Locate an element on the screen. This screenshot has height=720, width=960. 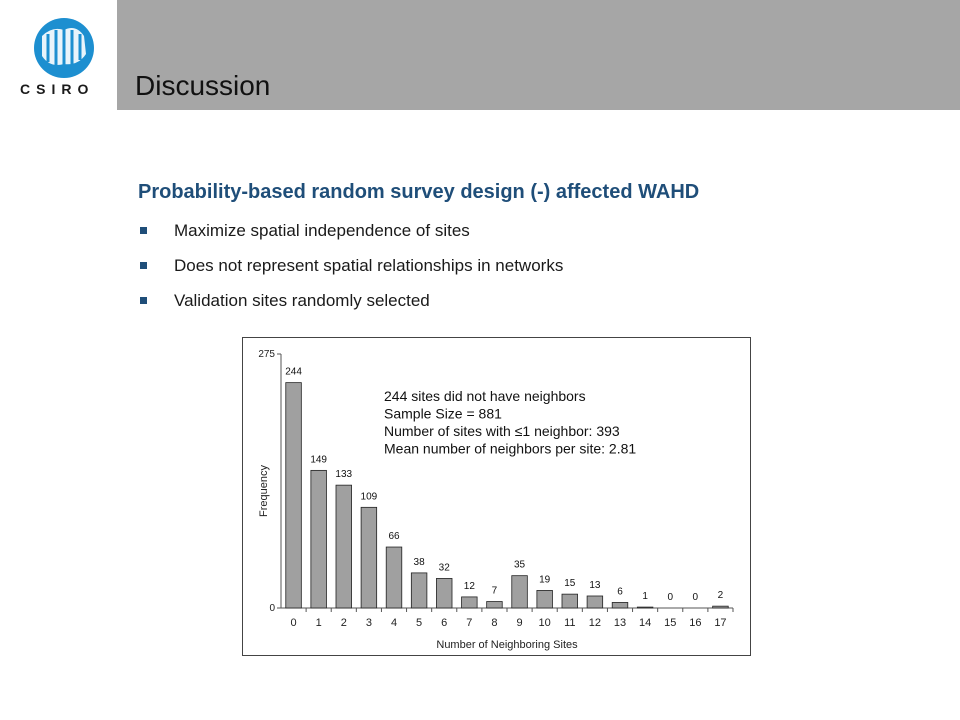
bullet-item: Maximize spatial independence of sites is located at coordinates (351, 230).